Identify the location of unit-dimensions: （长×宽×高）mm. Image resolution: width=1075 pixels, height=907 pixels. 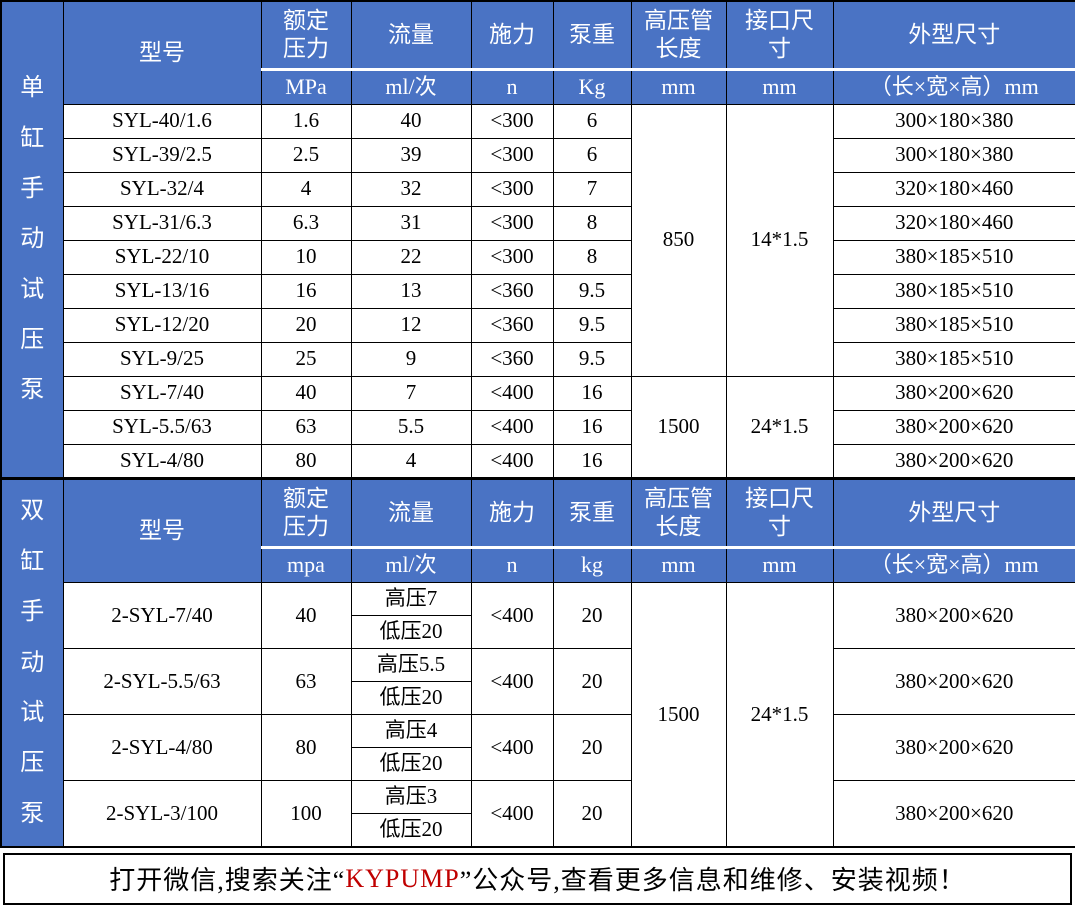
(953, 565).